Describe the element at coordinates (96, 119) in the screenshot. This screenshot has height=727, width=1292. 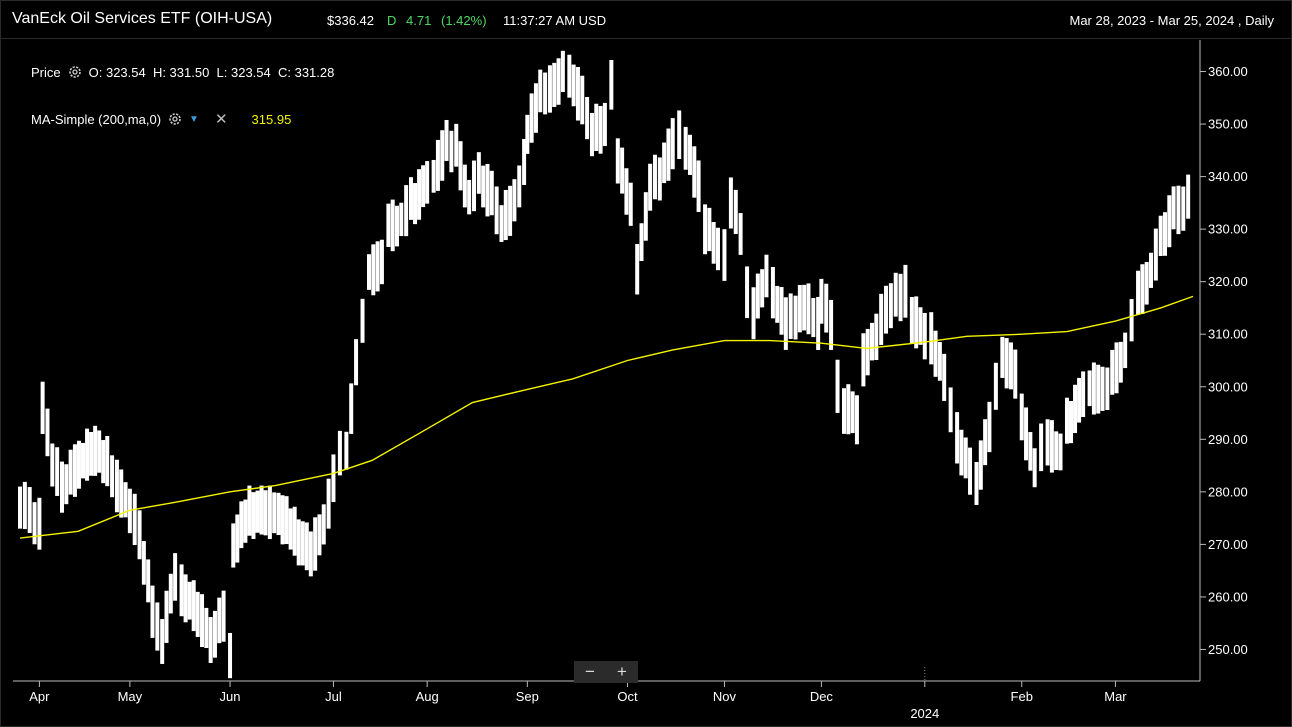
I see `ma-legend-label: MA-Simple (200,ma,0)` at that location.